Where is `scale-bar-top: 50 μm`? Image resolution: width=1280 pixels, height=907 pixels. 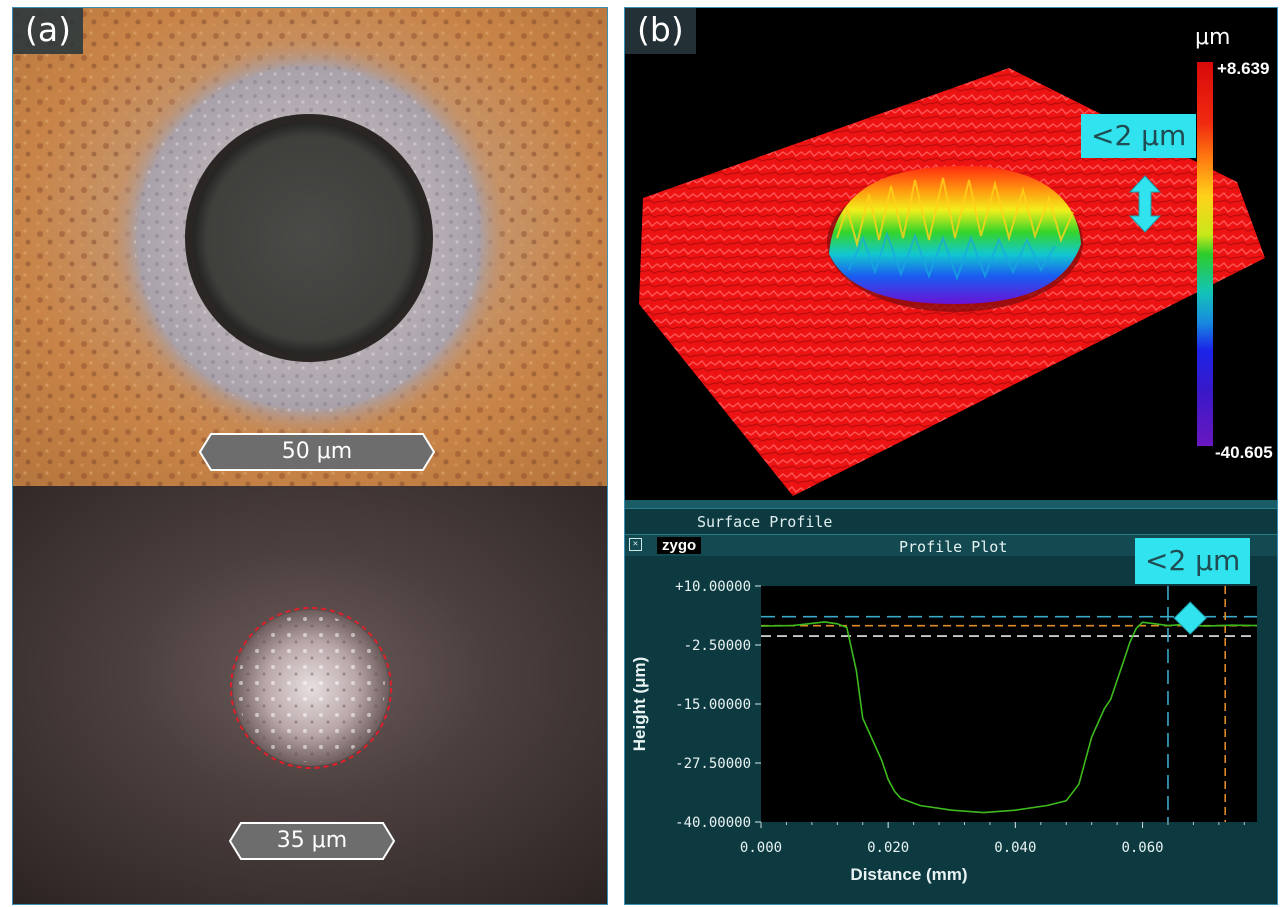
scale-bar-top: 50 μm is located at coordinates (317, 452).